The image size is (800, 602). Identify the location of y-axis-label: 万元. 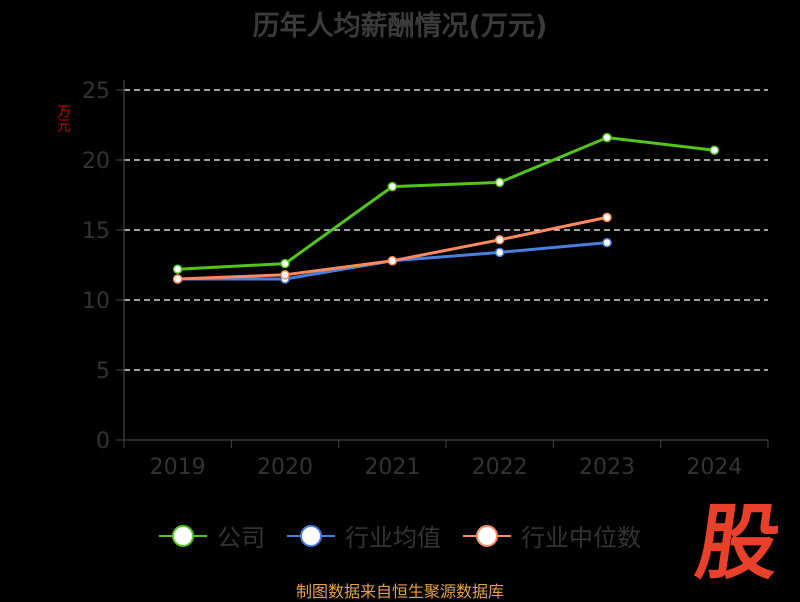
(63, 118).